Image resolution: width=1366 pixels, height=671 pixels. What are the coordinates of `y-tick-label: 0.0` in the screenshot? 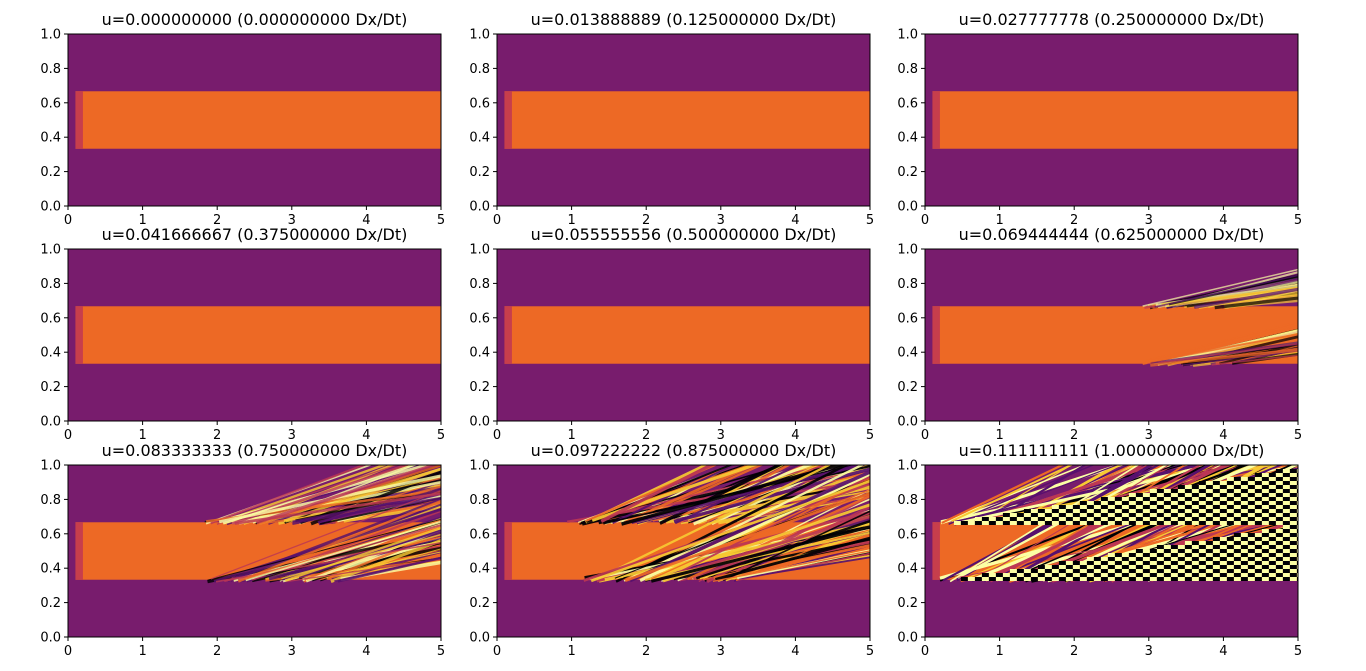 It's located at (907, 422).